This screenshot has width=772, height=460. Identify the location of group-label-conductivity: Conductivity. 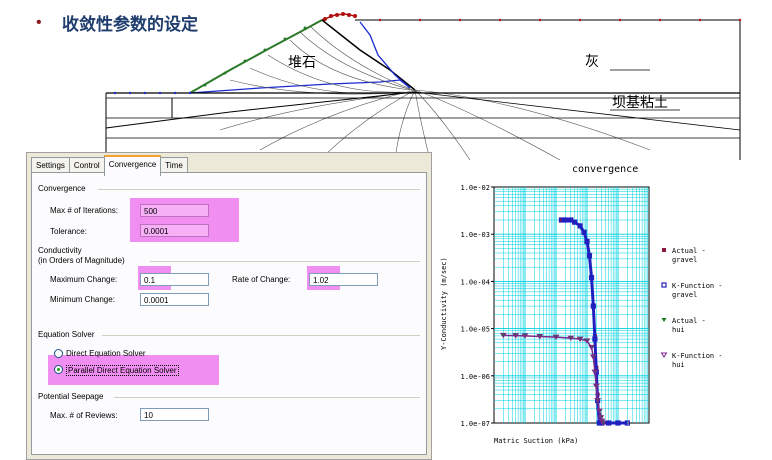
(60, 250).